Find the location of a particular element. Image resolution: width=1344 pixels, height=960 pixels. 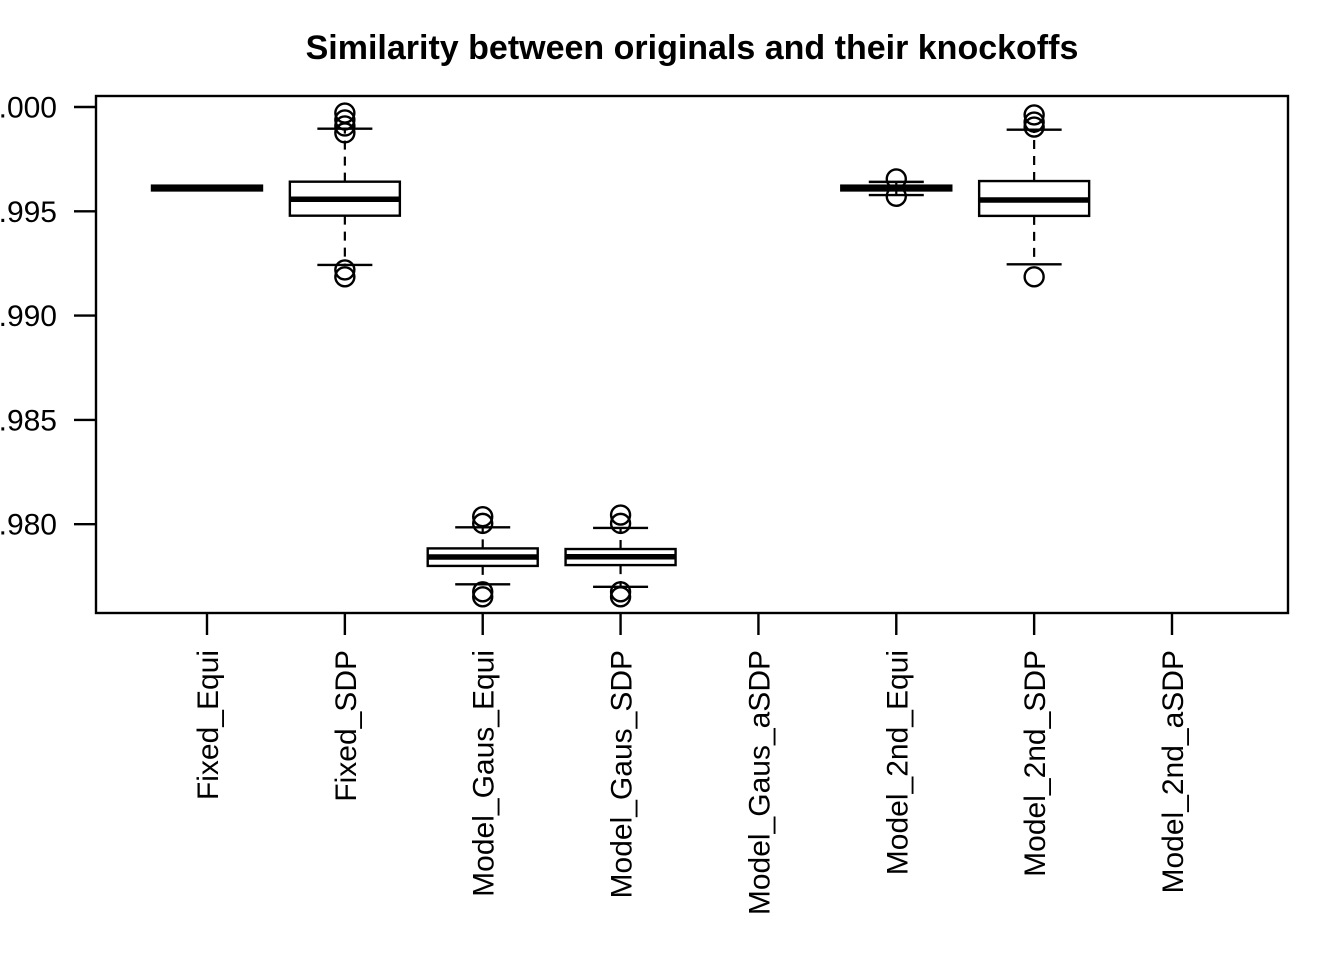

y-tick-label: 0.990 is located at coordinates (28, 316).